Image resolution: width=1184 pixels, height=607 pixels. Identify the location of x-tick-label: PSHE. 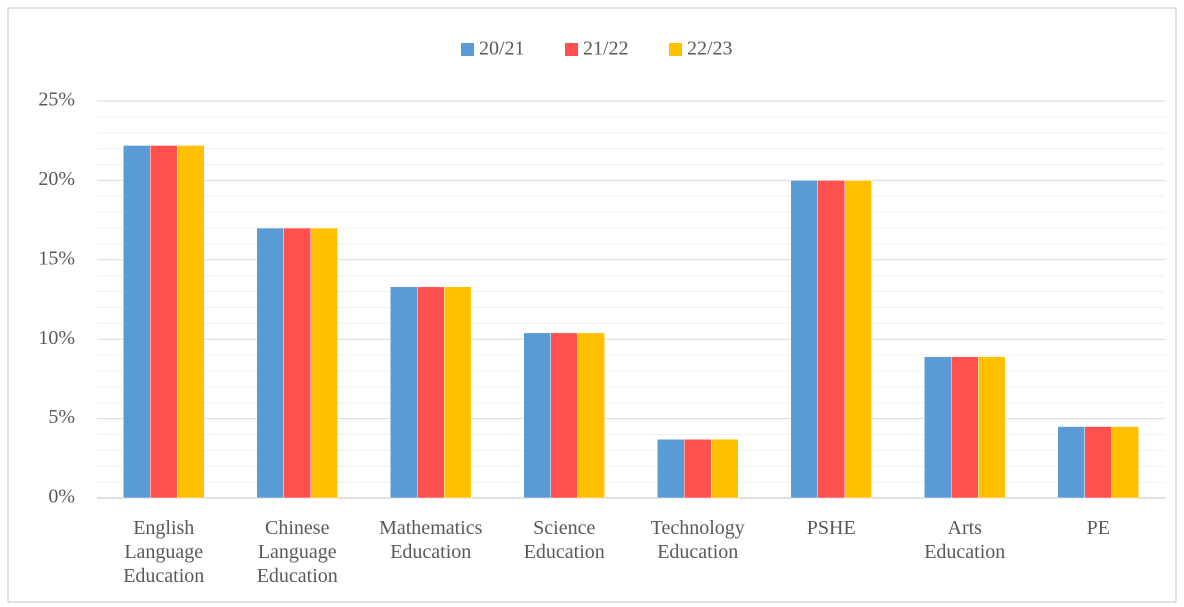
(831, 528).